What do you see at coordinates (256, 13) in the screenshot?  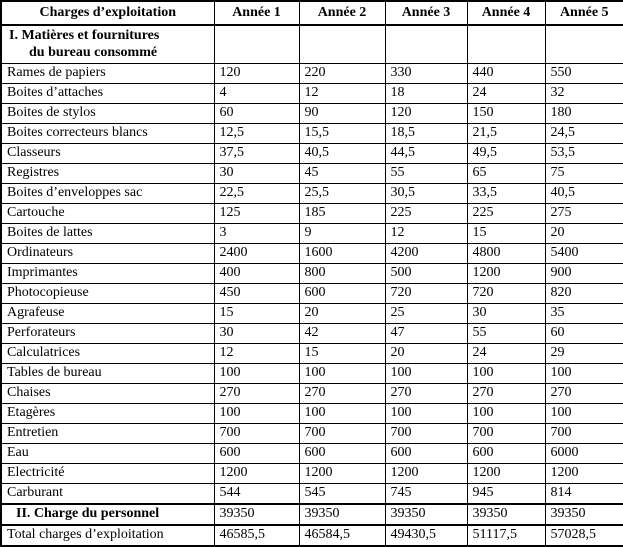 I see `column-header-annee-1: Année 1` at bounding box center [256, 13].